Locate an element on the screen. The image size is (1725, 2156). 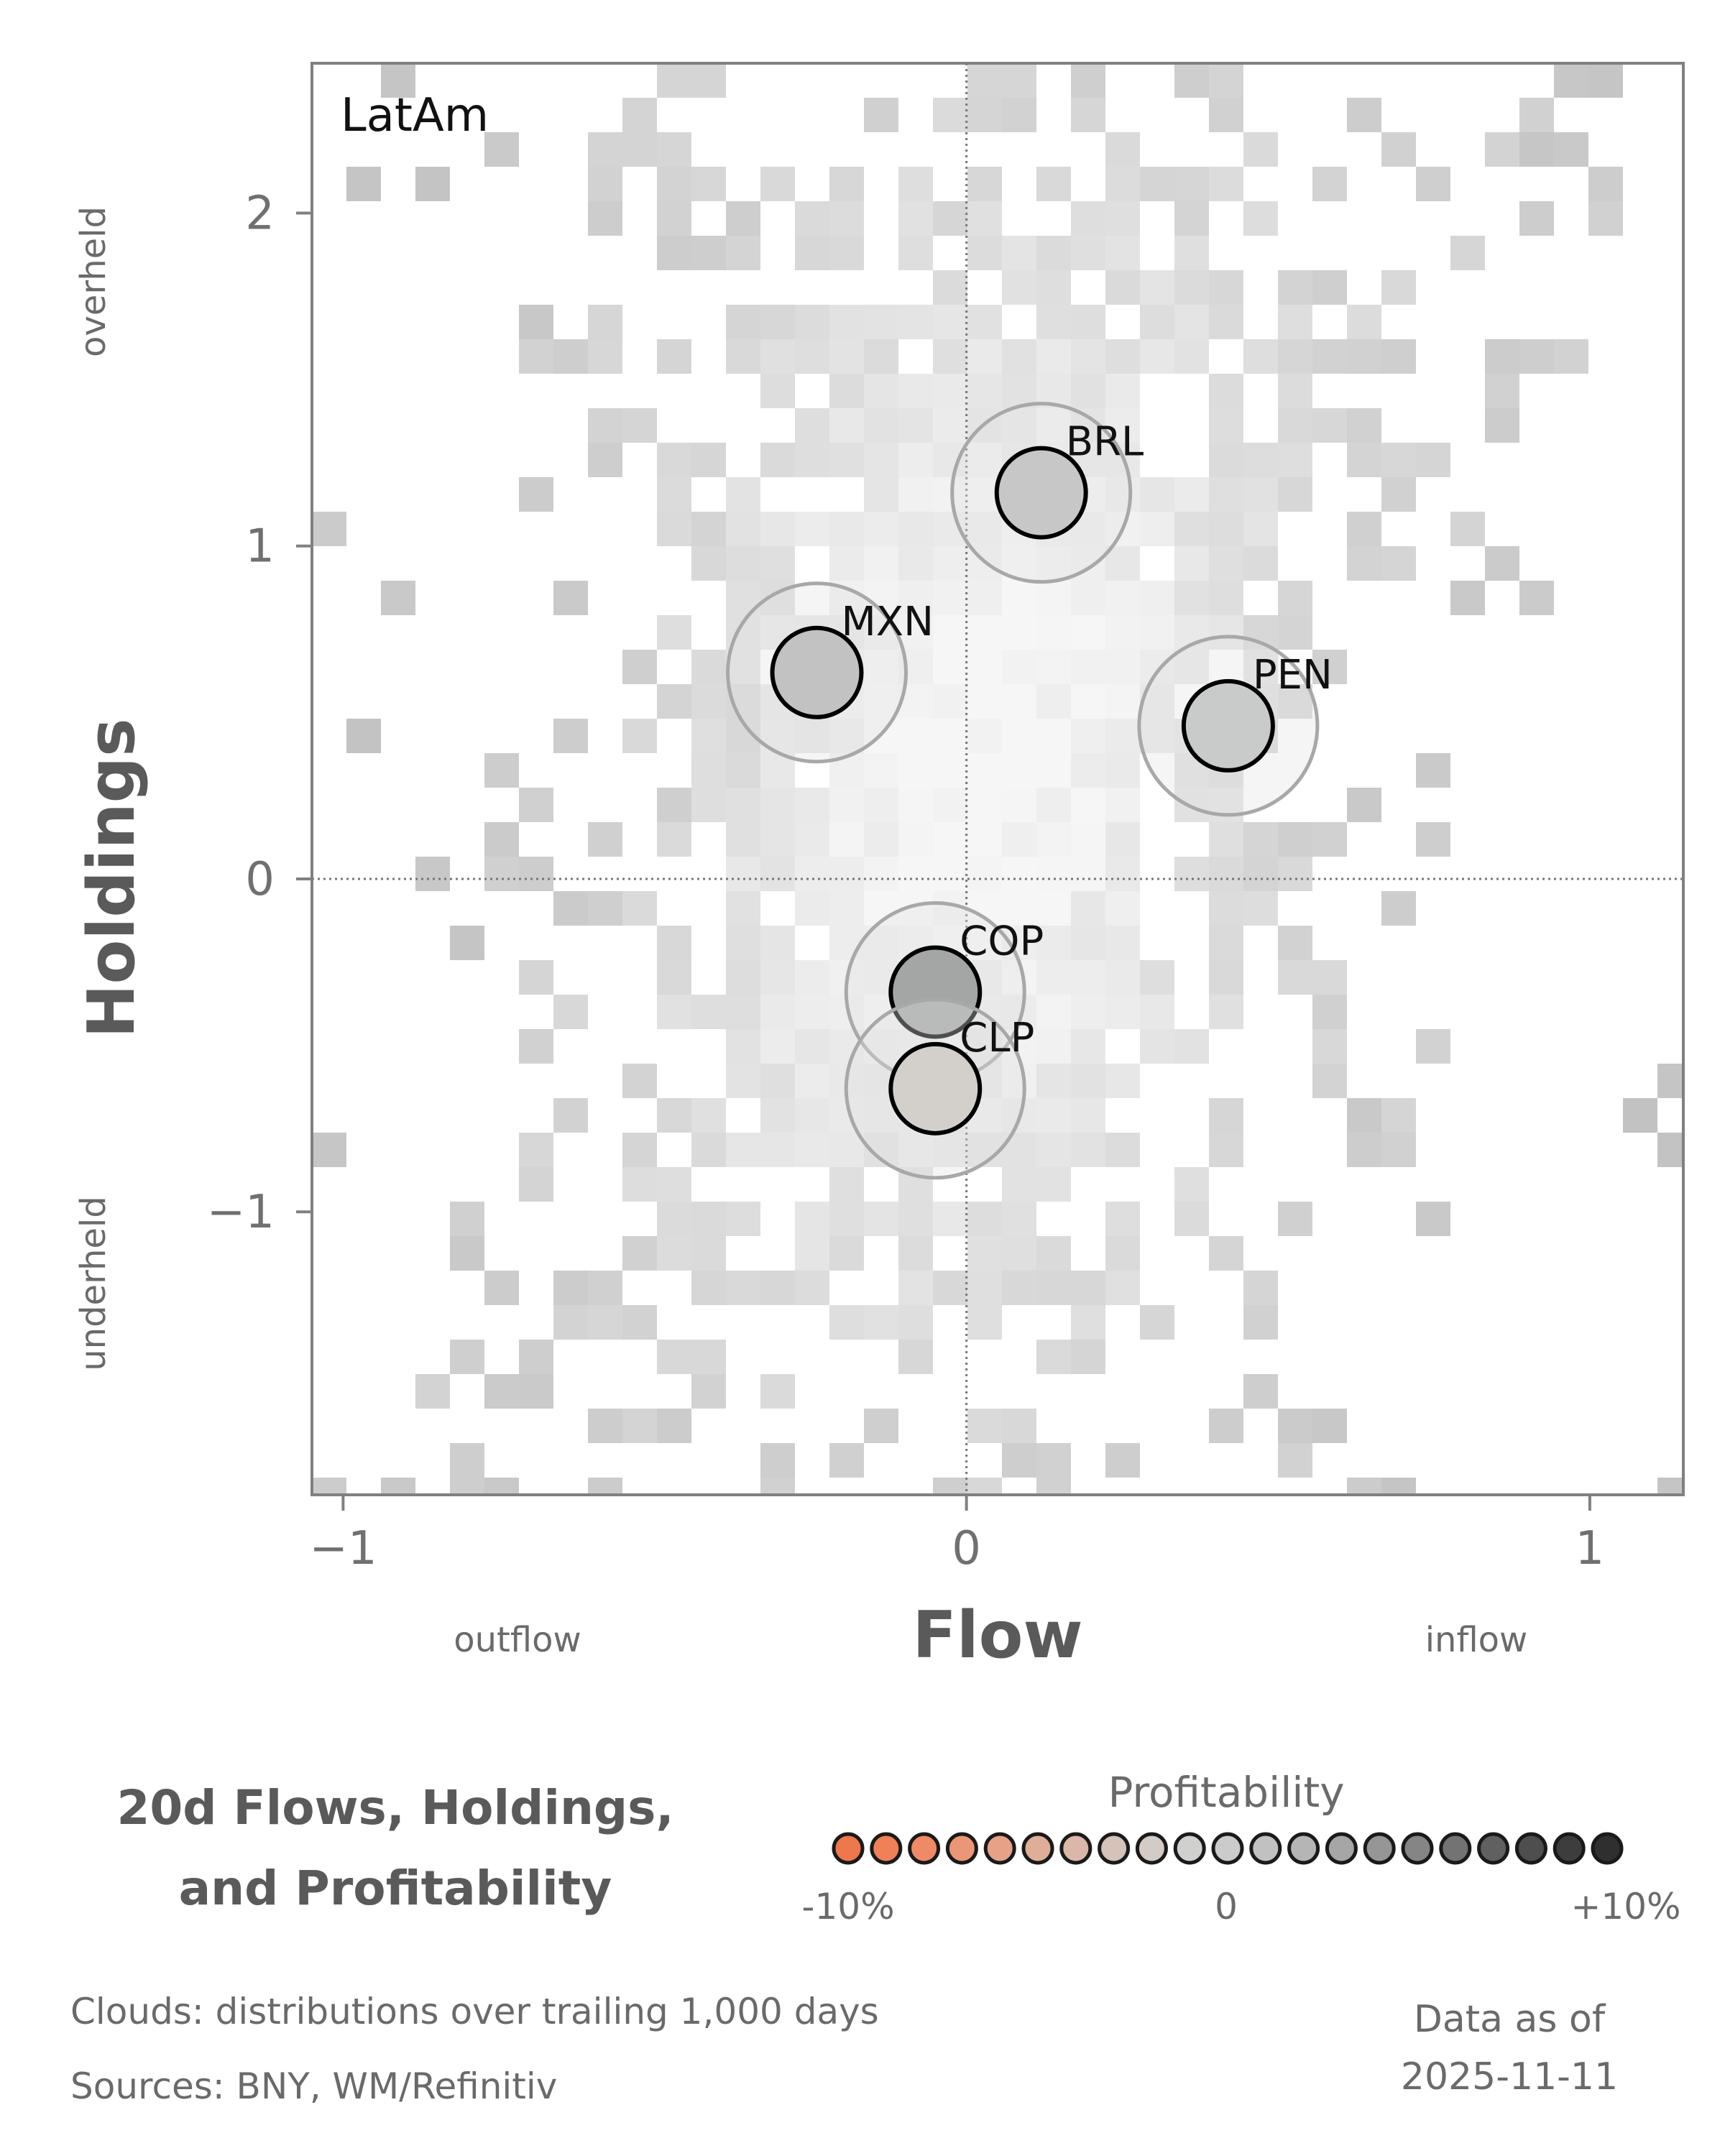
legend-tick-low: -10% is located at coordinates (847, 1906).